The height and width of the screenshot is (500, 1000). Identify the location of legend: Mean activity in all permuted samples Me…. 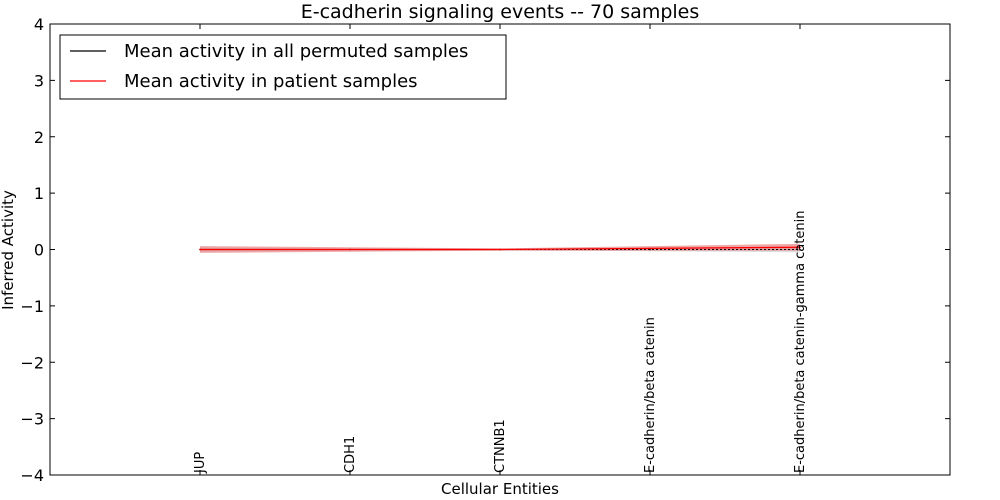
(283, 67).